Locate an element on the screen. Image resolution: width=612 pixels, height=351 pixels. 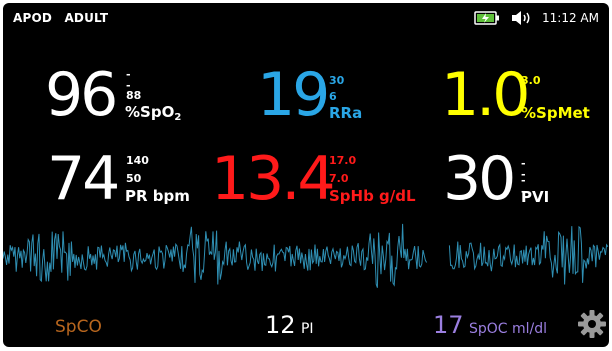
spoc-button: 17 SpOC ml/dl is located at coordinates (490, 325).